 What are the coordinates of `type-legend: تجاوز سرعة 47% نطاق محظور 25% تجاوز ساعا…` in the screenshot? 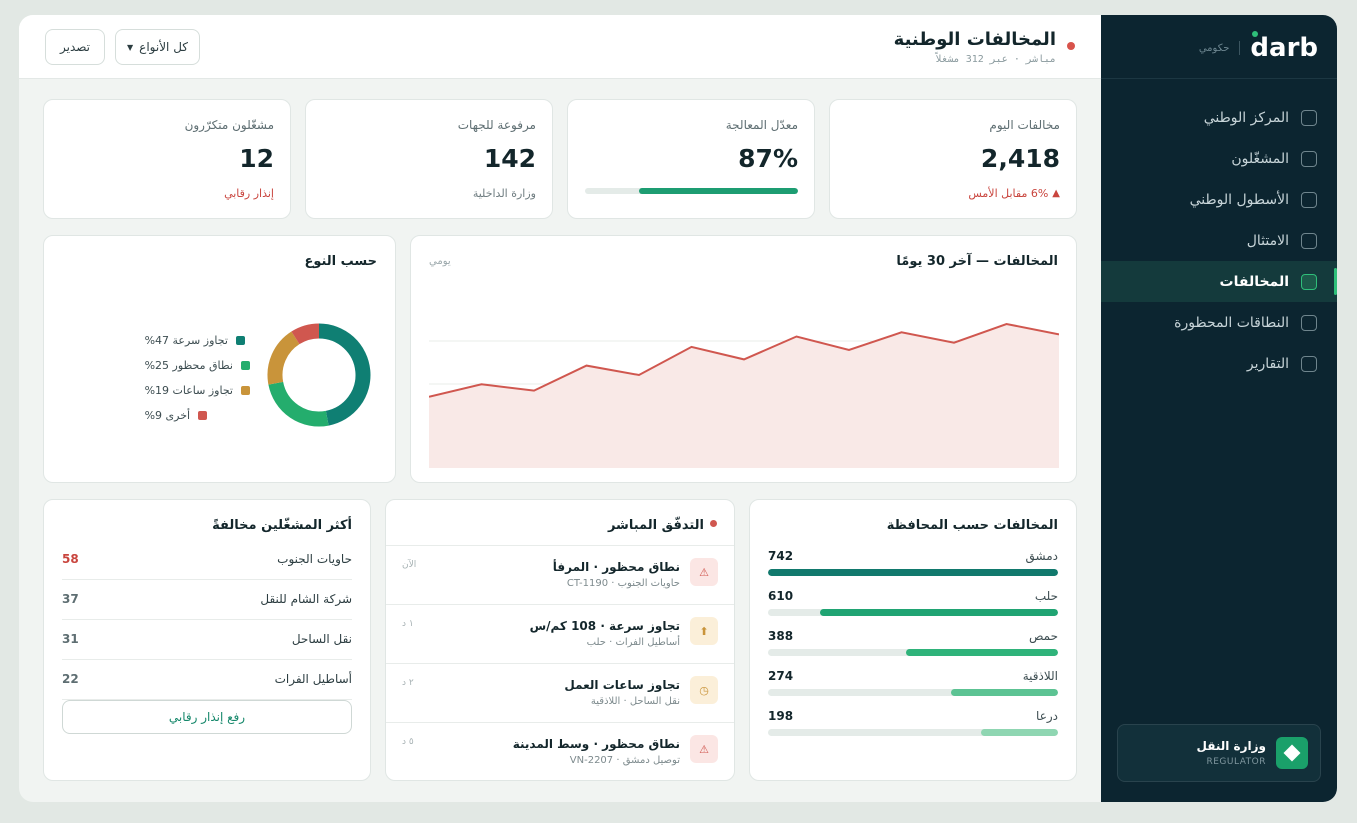 It's located at (197, 378).